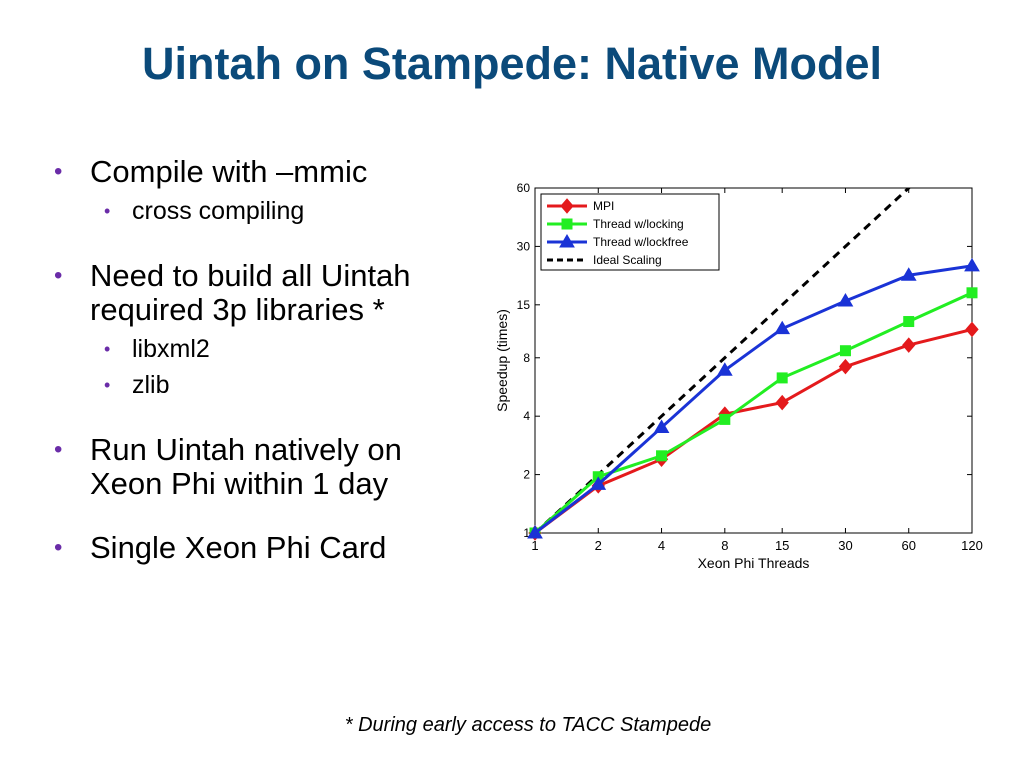  Describe the element at coordinates (262, 192) in the screenshot. I see `bullet-item: • Compile with –mmic • cross compiling` at that location.